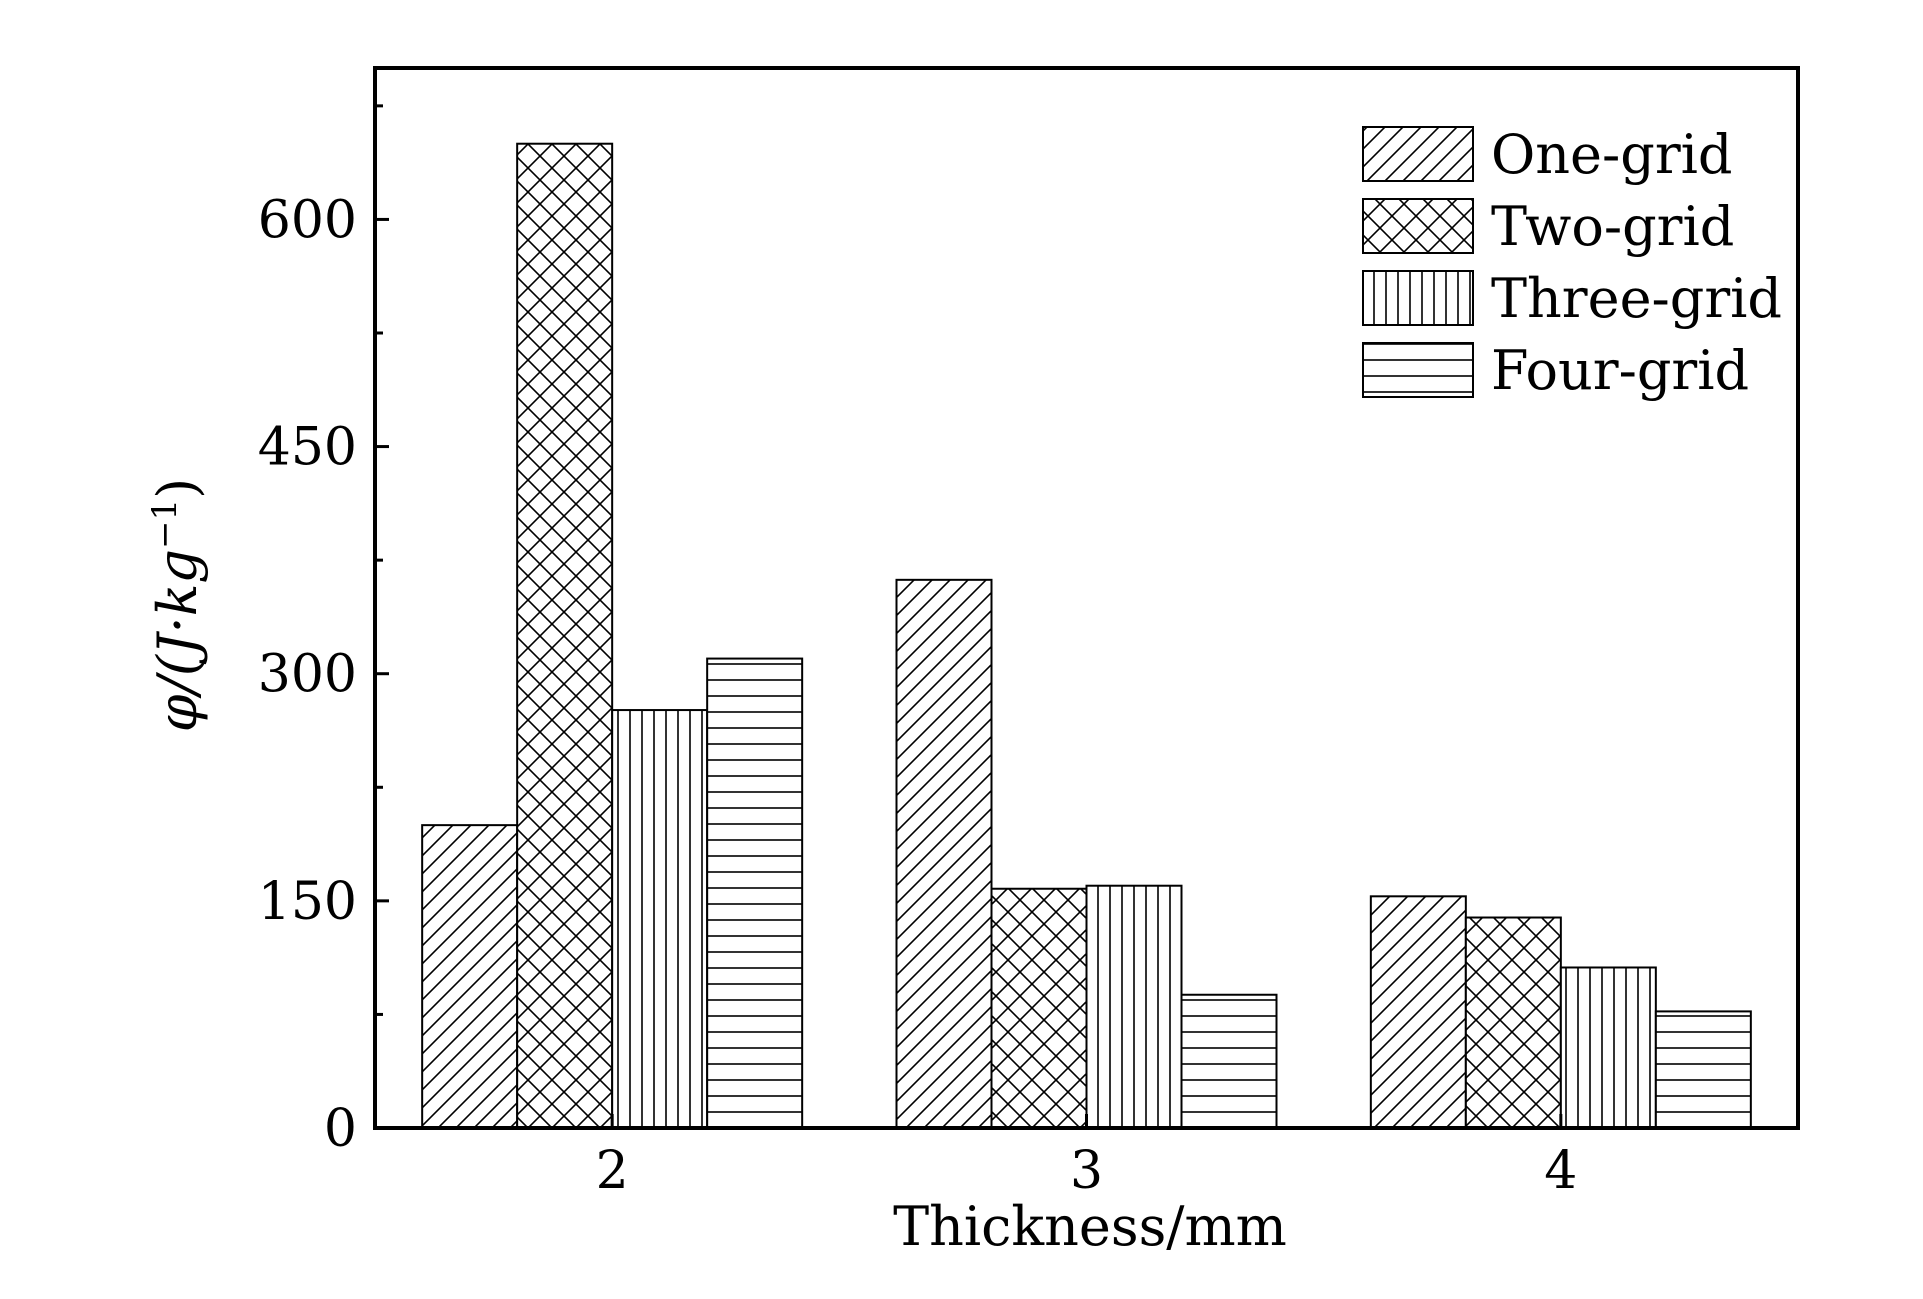 The width and height of the screenshot is (1923, 1299). I want to click on y-axis-title-main: φ/(J·kg, so click(177, 640).